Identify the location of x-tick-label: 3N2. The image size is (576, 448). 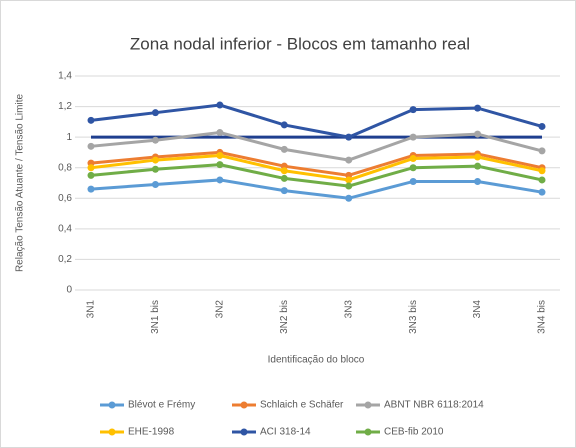
(219, 309).